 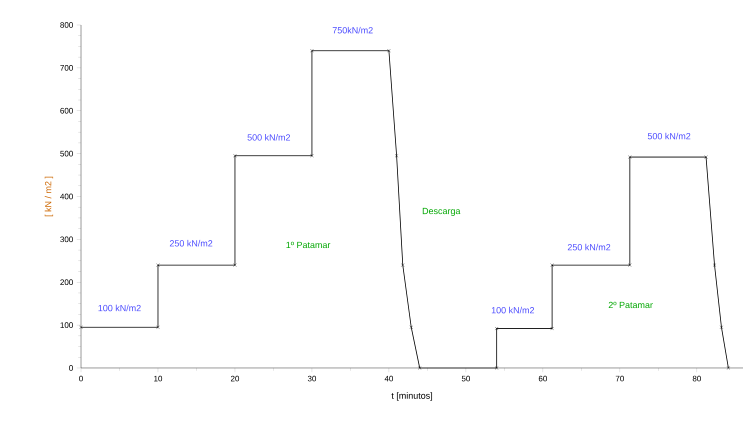 What do you see at coordinates (441, 212) in the screenshot?
I see `annotation: Descarga` at bounding box center [441, 212].